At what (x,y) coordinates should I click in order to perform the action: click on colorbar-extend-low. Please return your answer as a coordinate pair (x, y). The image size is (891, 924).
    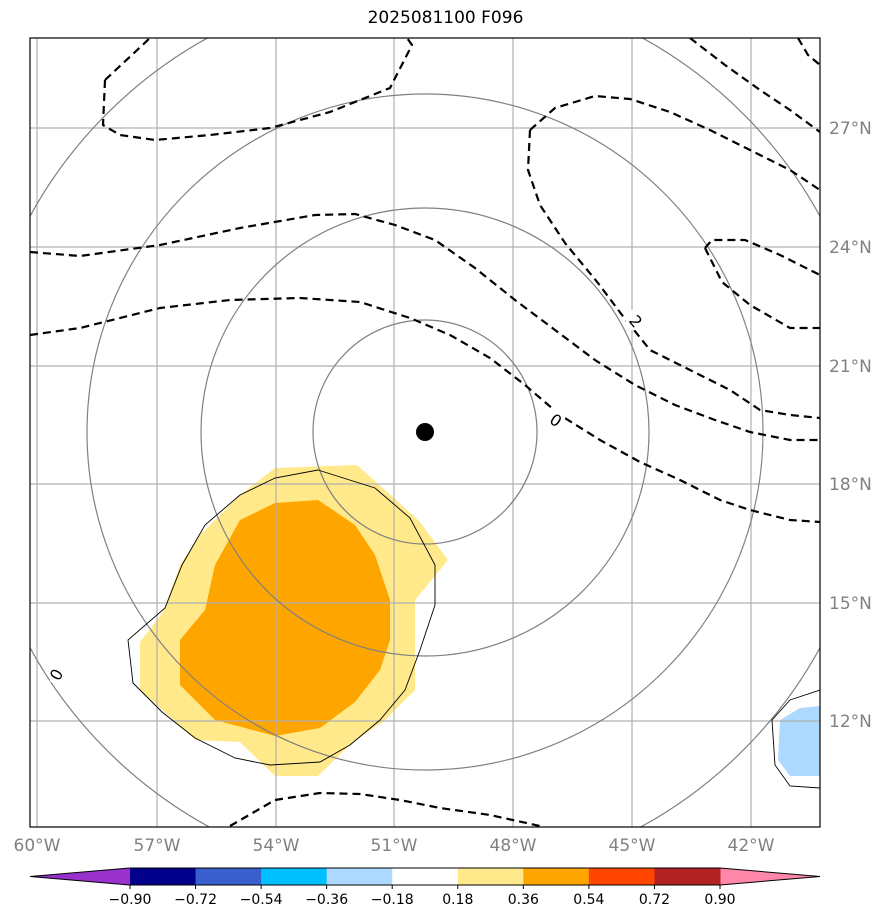
    Looking at the image, I should click on (80, 876).